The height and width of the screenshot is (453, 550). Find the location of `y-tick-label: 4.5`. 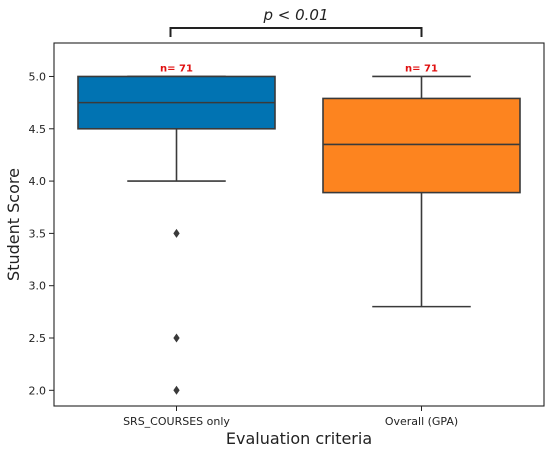

y-tick-label: 4.5 is located at coordinates (38, 129).